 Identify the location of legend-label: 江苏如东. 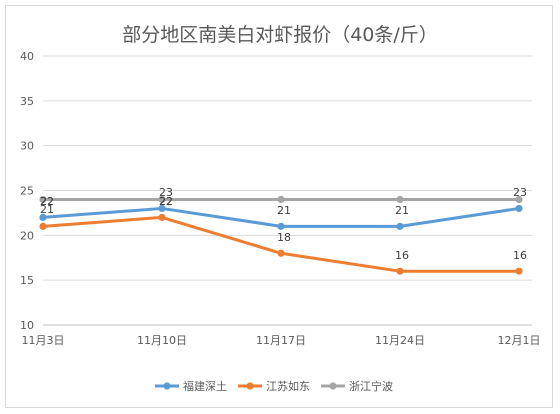
(288, 386).